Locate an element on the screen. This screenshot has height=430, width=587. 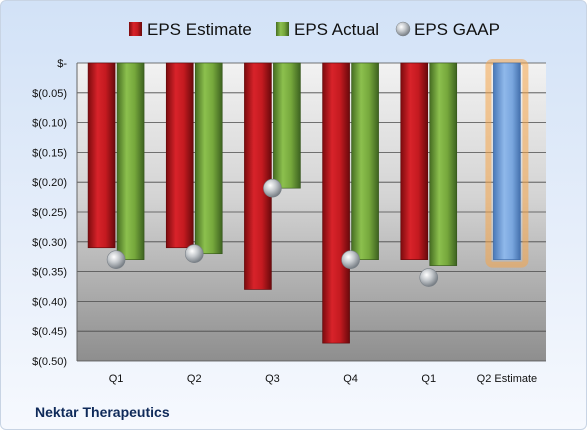
x-tick-label: Q2 Estimate is located at coordinates (507, 379).